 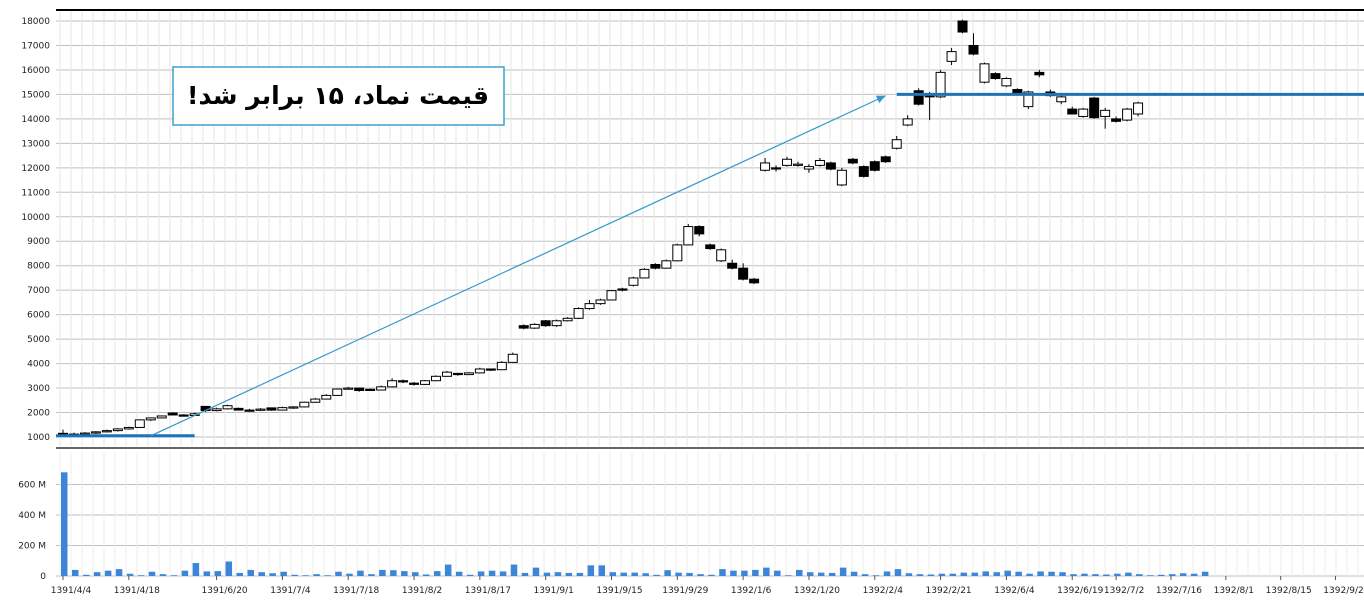 I want to click on volume-bars, so click(x=635, y=524).